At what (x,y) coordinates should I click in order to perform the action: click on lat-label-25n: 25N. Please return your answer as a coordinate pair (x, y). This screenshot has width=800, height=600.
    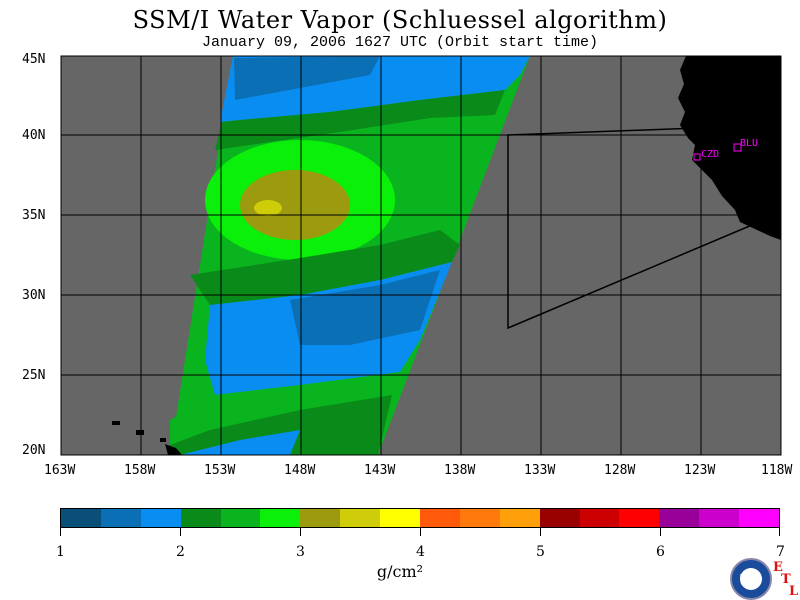
    Looking at the image, I should click on (34, 375).